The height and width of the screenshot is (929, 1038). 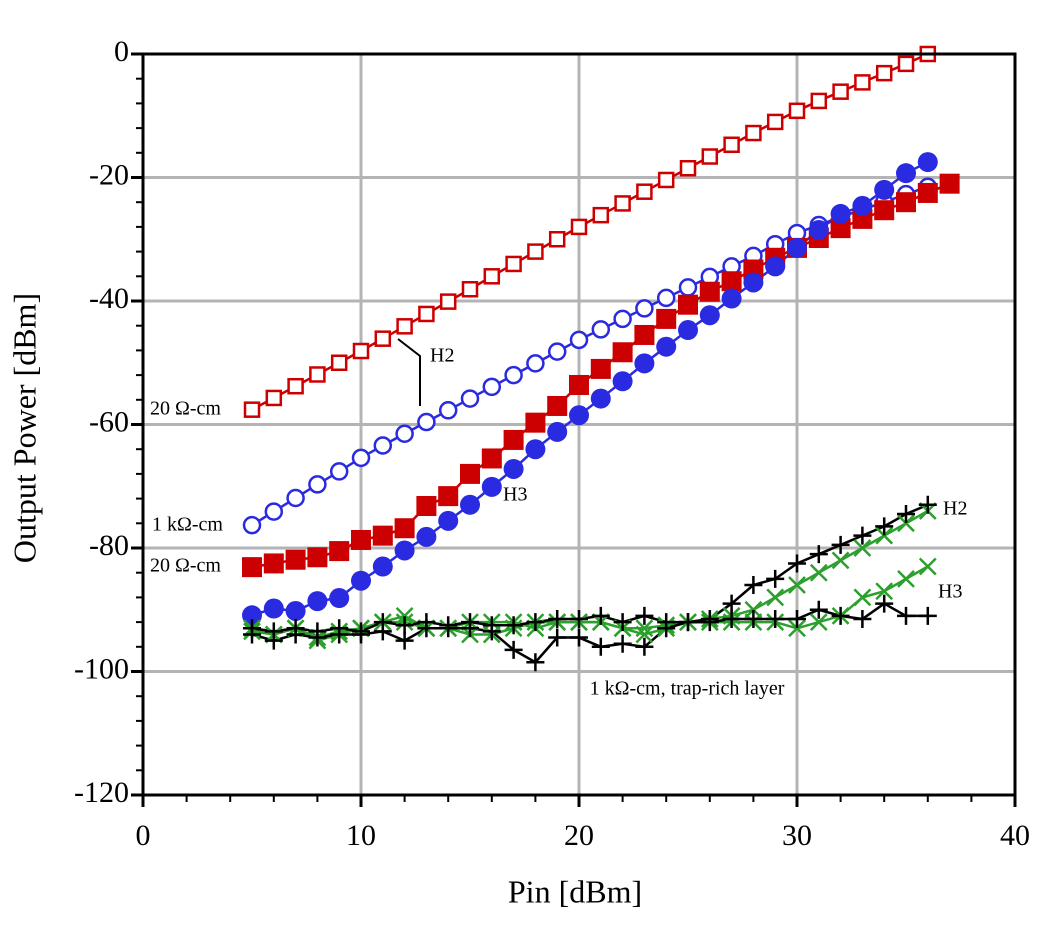 What do you see at coordinates (409, 372) in the screenshot?
I see `bracket` at bounding box center [409, 372].